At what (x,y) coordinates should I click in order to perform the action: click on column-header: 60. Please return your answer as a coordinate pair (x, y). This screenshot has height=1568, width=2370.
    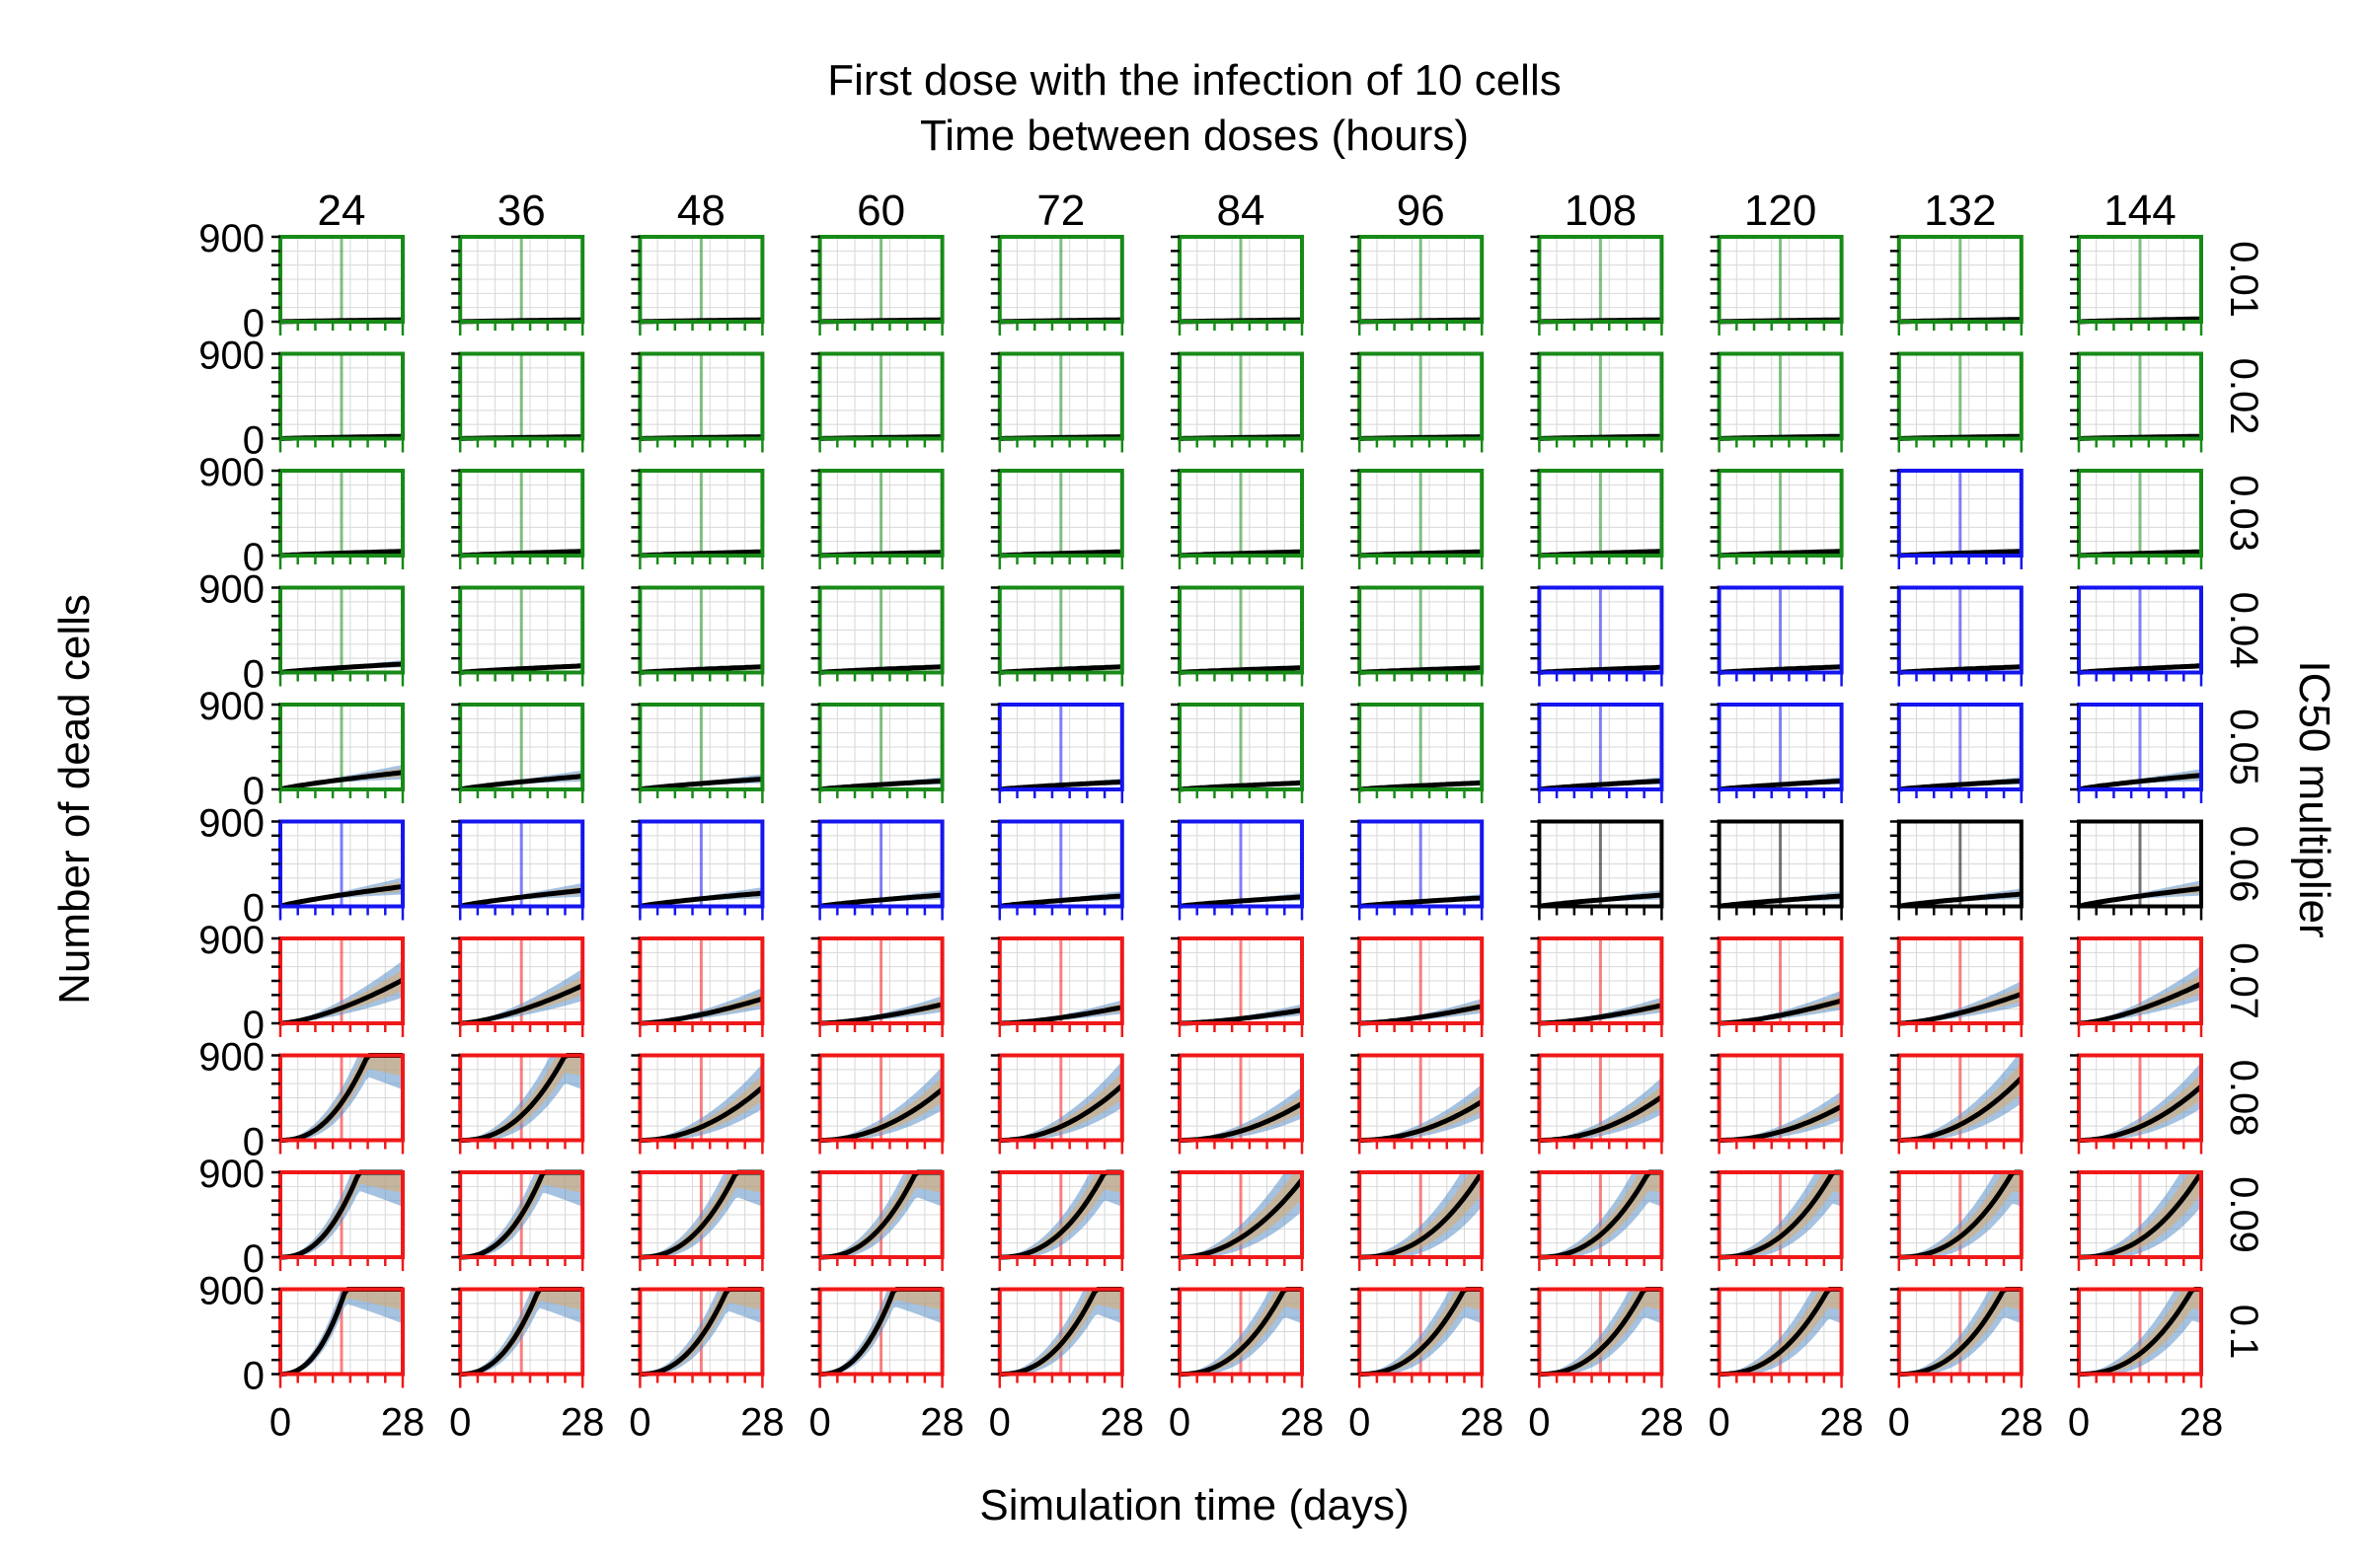
    Looking at the image, I should click on (881, 211).